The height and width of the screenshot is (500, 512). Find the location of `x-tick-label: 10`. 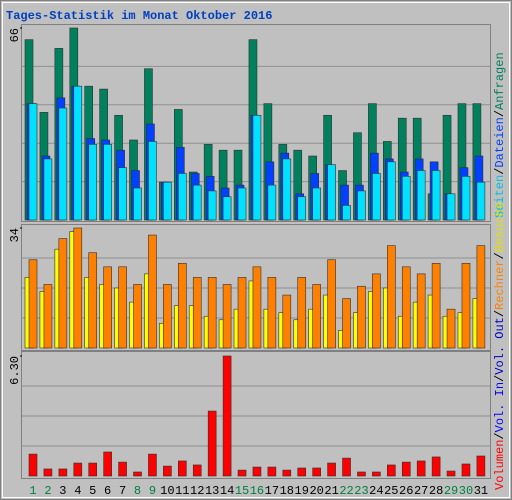

x-tick-label: 10 is located at coordinates (167, 491).